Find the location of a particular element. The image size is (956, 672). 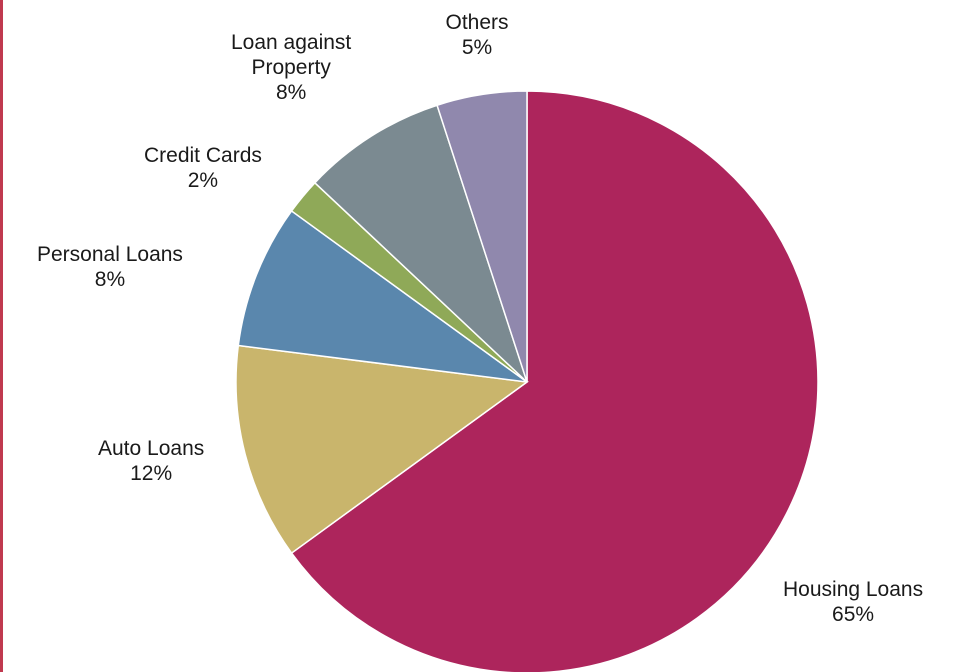

slice-label-auto-loans: Auto Loans 12% is located at coordinates (151, 461).